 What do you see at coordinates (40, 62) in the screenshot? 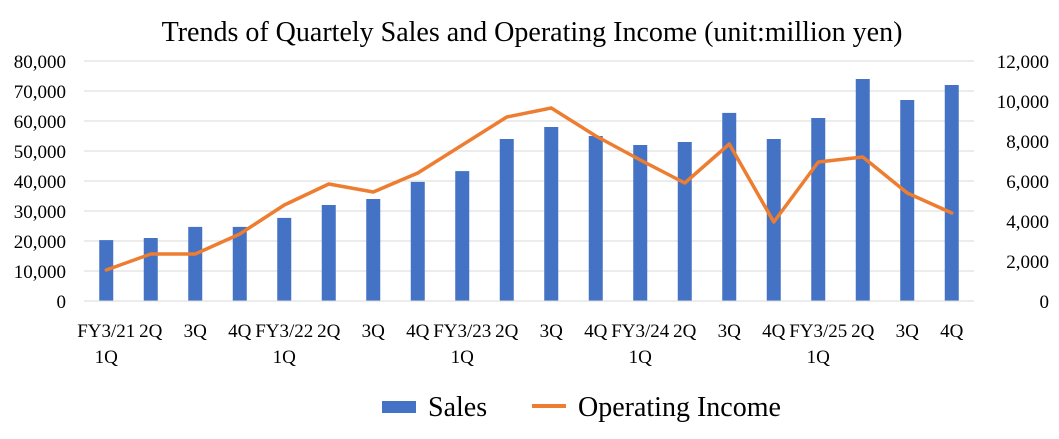
I see `left-tick-label: 80,000` at bounding box center [40, 62].